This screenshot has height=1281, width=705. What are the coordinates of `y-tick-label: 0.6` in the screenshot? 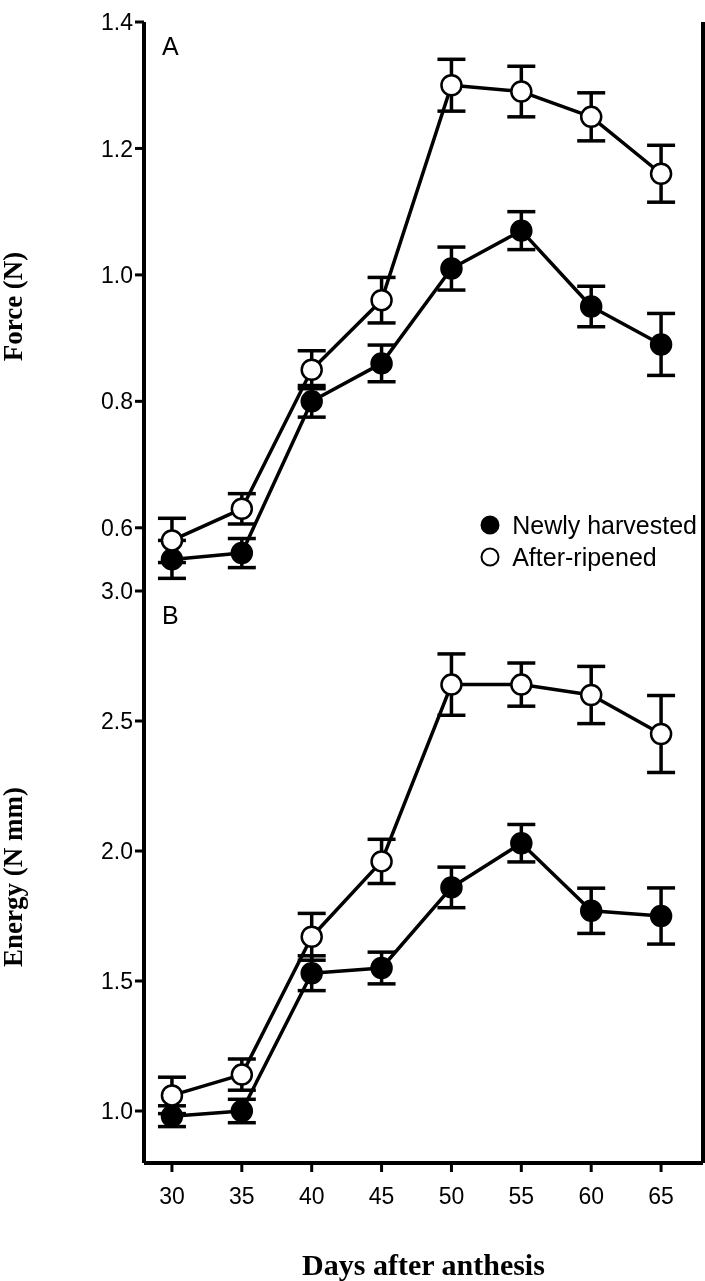 It's located at (117, 527).